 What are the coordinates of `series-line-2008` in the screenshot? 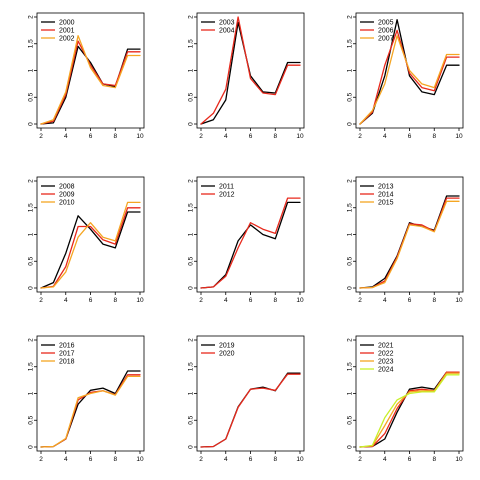 It's located at (90, 250).